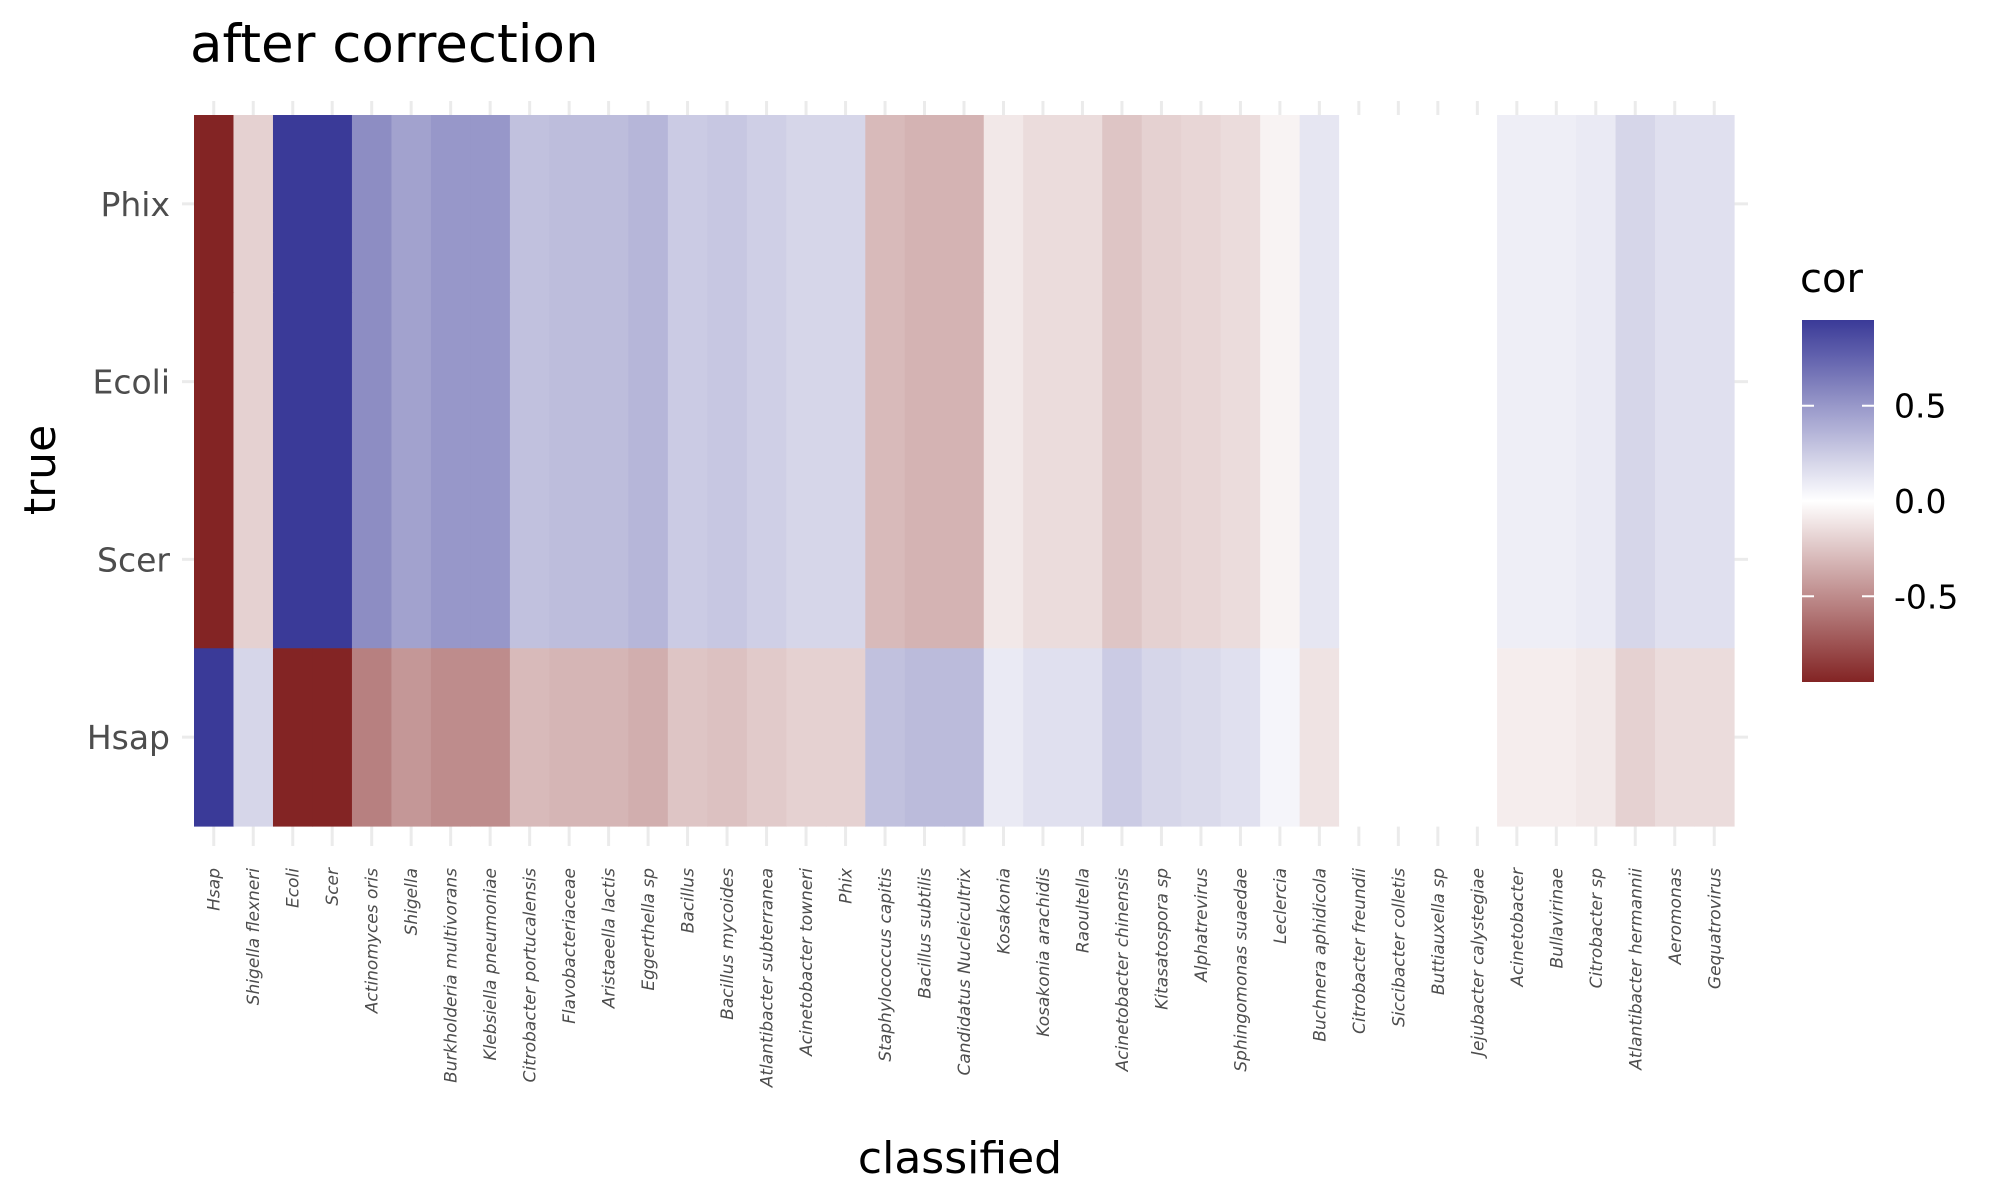 The height and width of the screenshot is (1200, 2000). What do you see at coordinates (807, 962) in the screenshot?
I see `x-tick-label: Acinetobacter towneri` at bounding box center [807, 962].